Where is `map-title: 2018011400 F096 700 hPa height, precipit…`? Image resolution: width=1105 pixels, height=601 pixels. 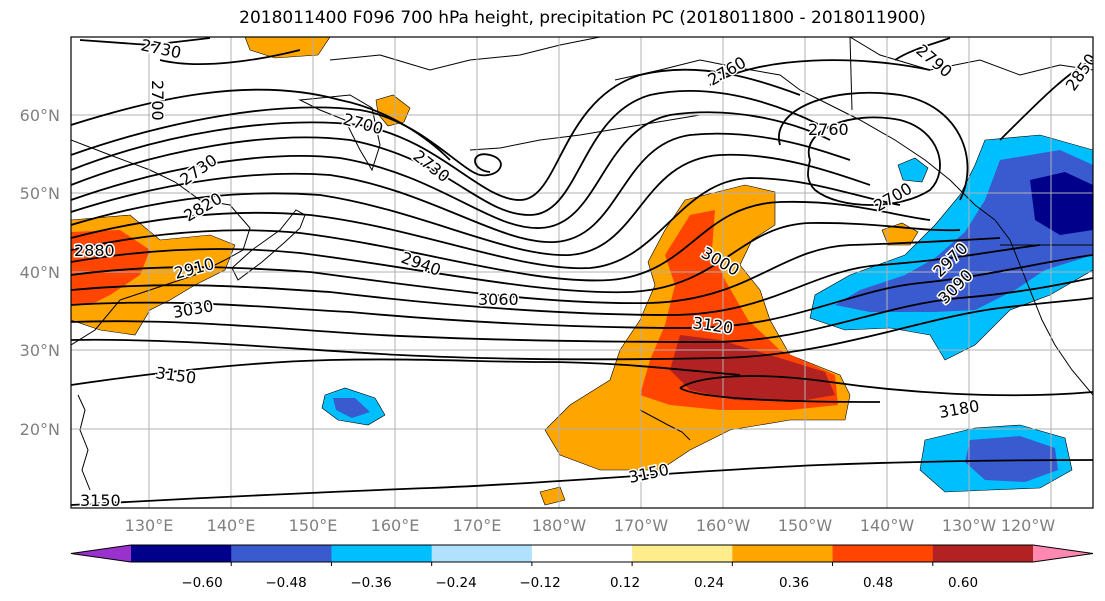 map-title: 2018011400 F096 700 hPa height, precipit… is located at coordinates (582, 18).